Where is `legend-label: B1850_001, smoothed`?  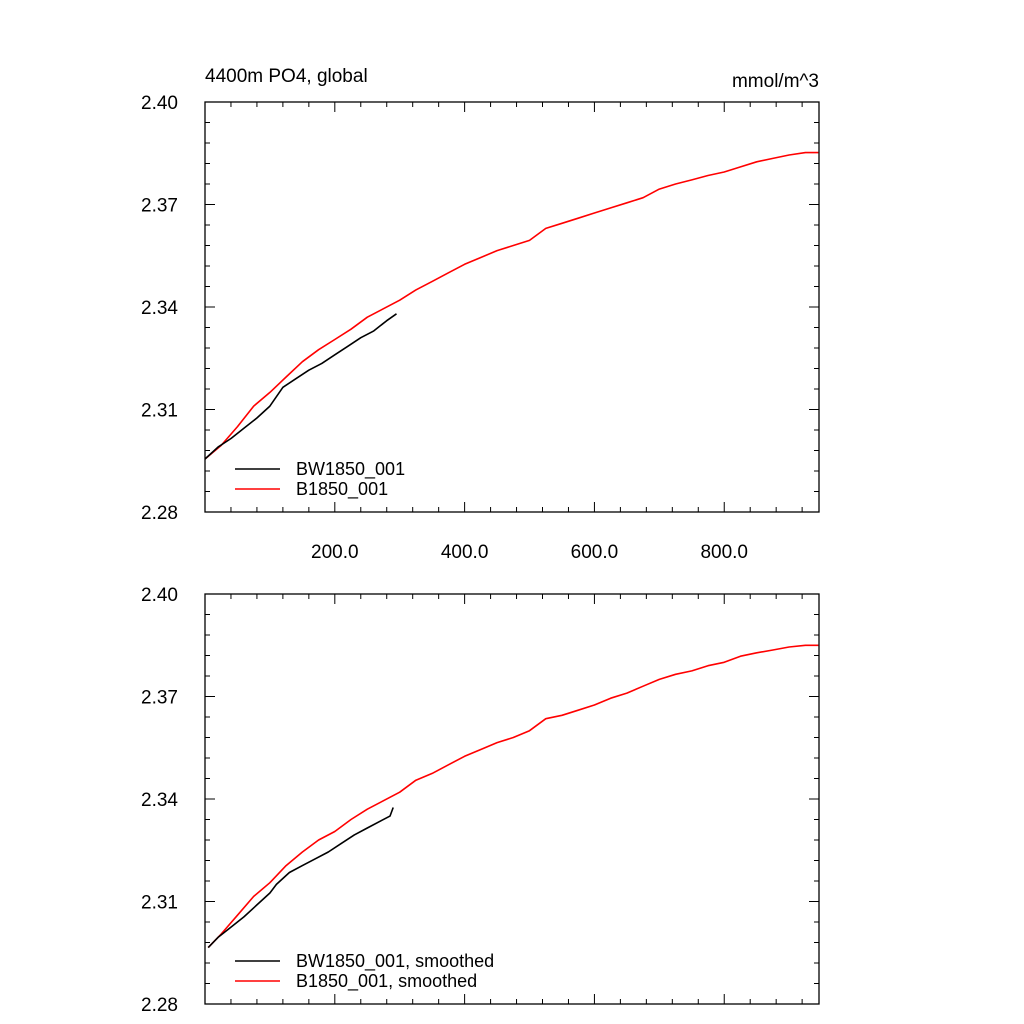 legend-label: B1850_001, smoothed is located at coordinates (386, 981).